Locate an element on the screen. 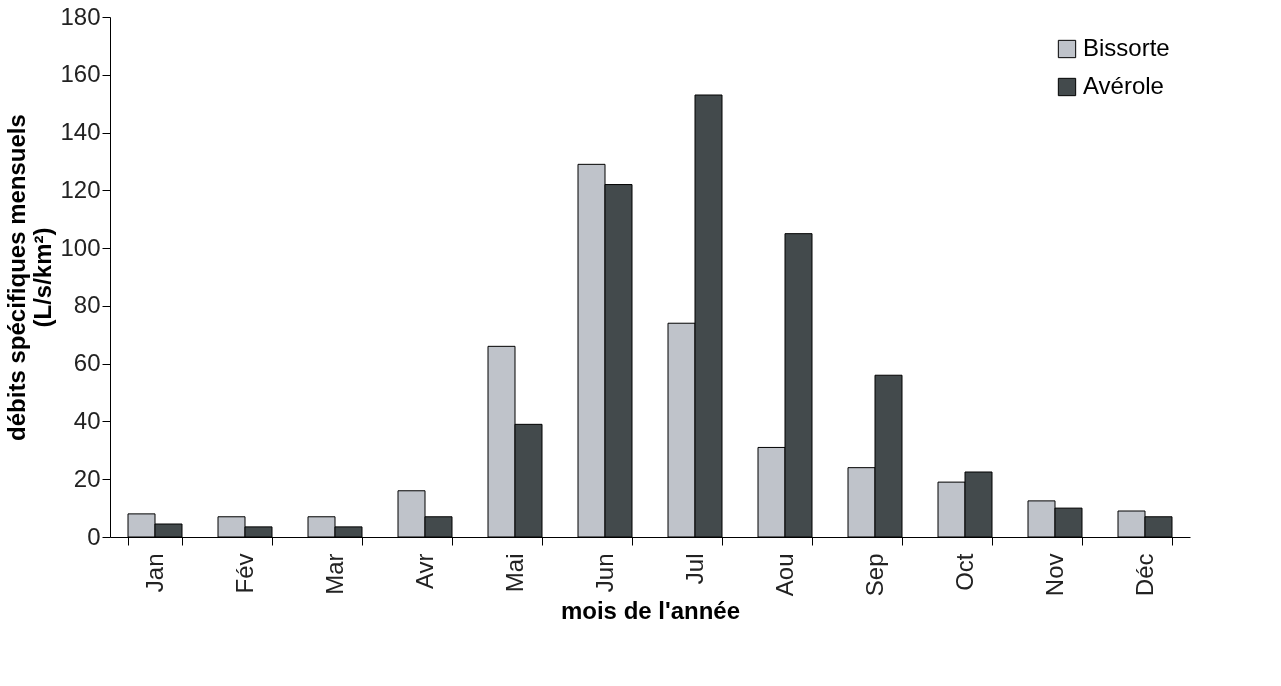  y-tick-label: 20 is located at coordinates (87, 478).